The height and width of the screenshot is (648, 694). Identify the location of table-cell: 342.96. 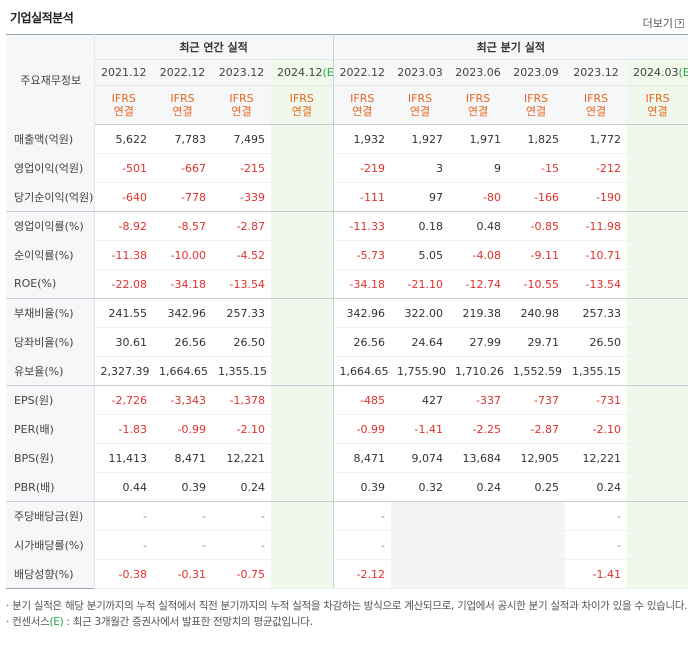
(182, 313).